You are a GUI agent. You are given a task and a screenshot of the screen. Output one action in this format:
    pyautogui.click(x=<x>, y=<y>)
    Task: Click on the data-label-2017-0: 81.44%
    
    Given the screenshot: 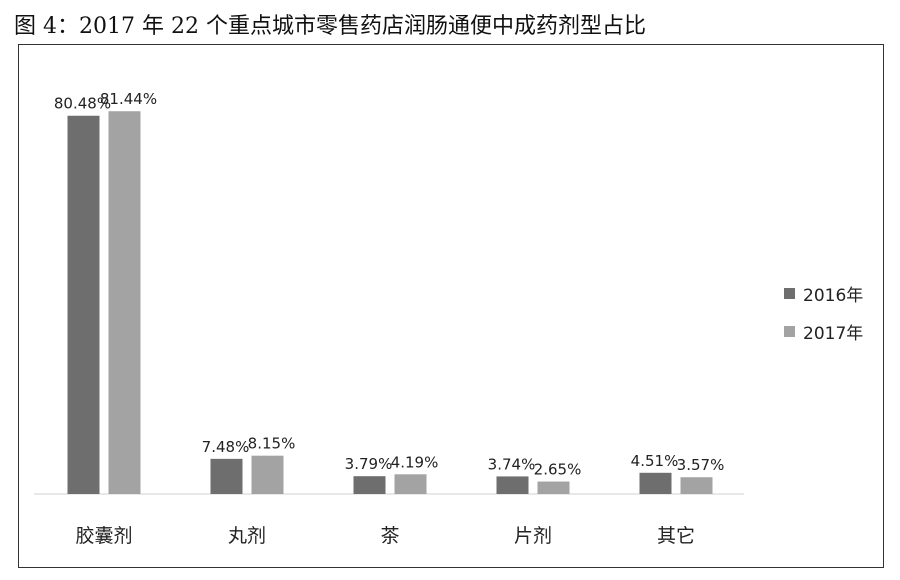 What is the action you would take?
    pyautogui.click(x=128, y=99)
    